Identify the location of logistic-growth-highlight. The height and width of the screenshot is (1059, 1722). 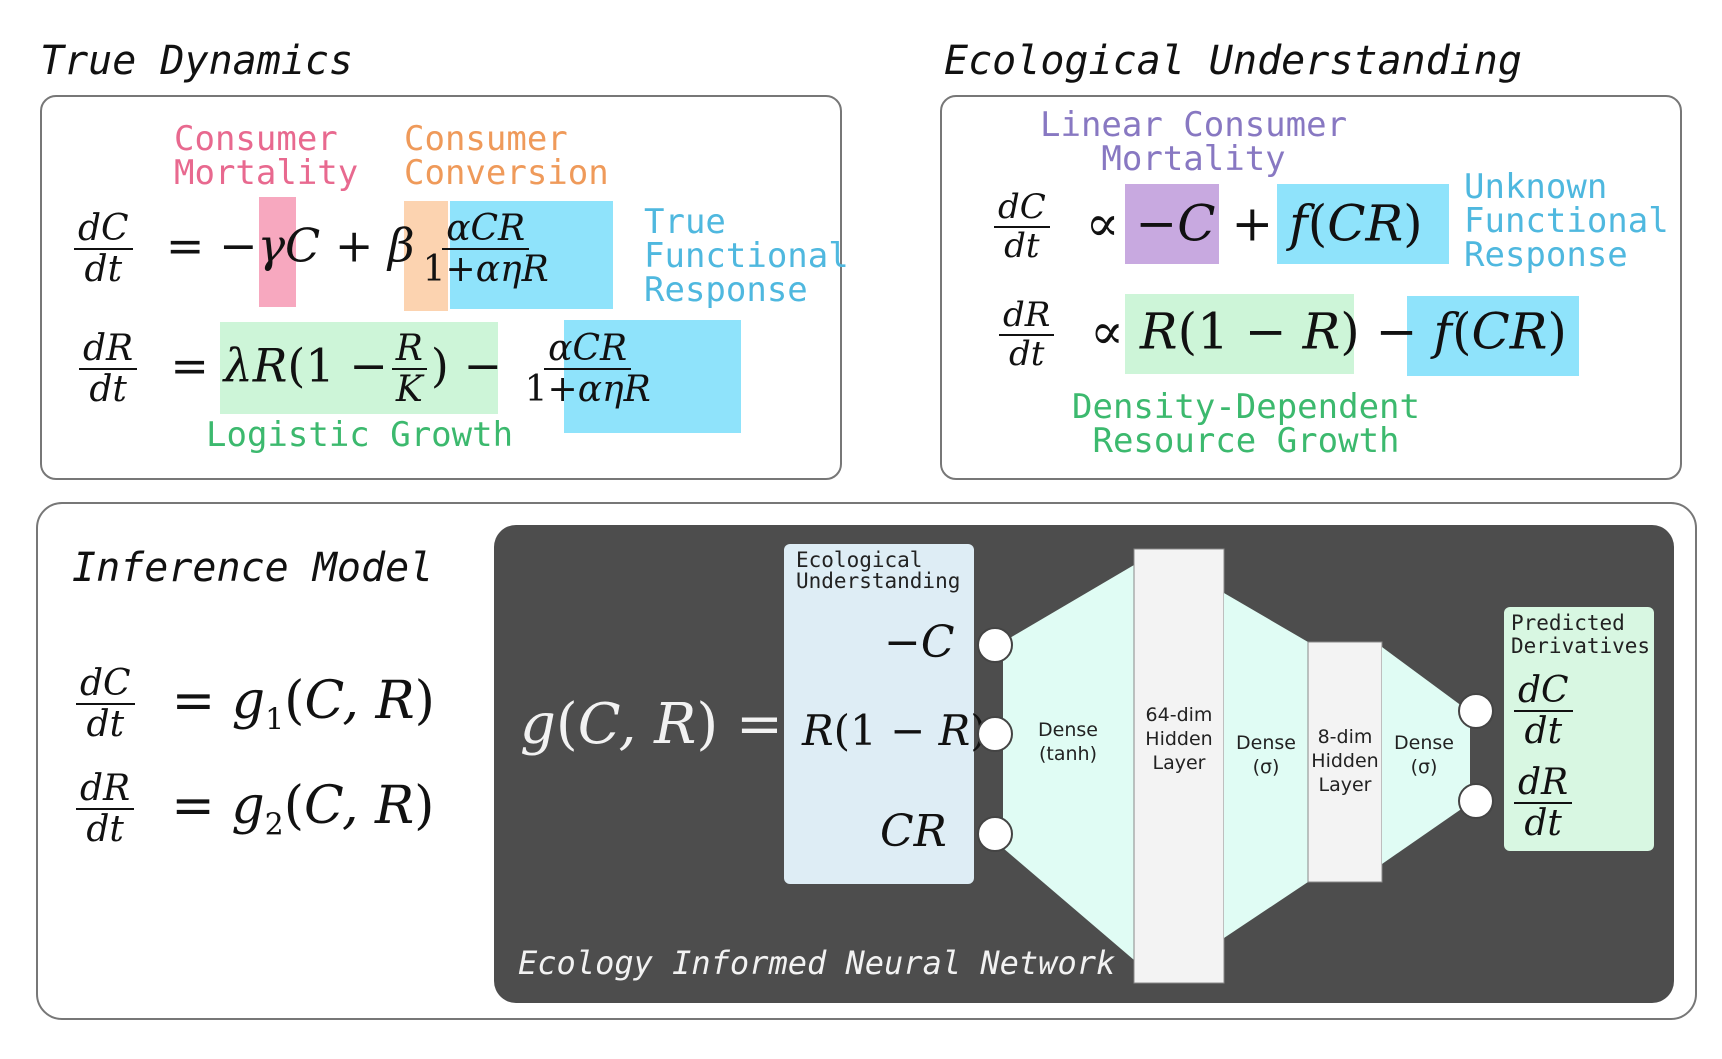
(359, 368).